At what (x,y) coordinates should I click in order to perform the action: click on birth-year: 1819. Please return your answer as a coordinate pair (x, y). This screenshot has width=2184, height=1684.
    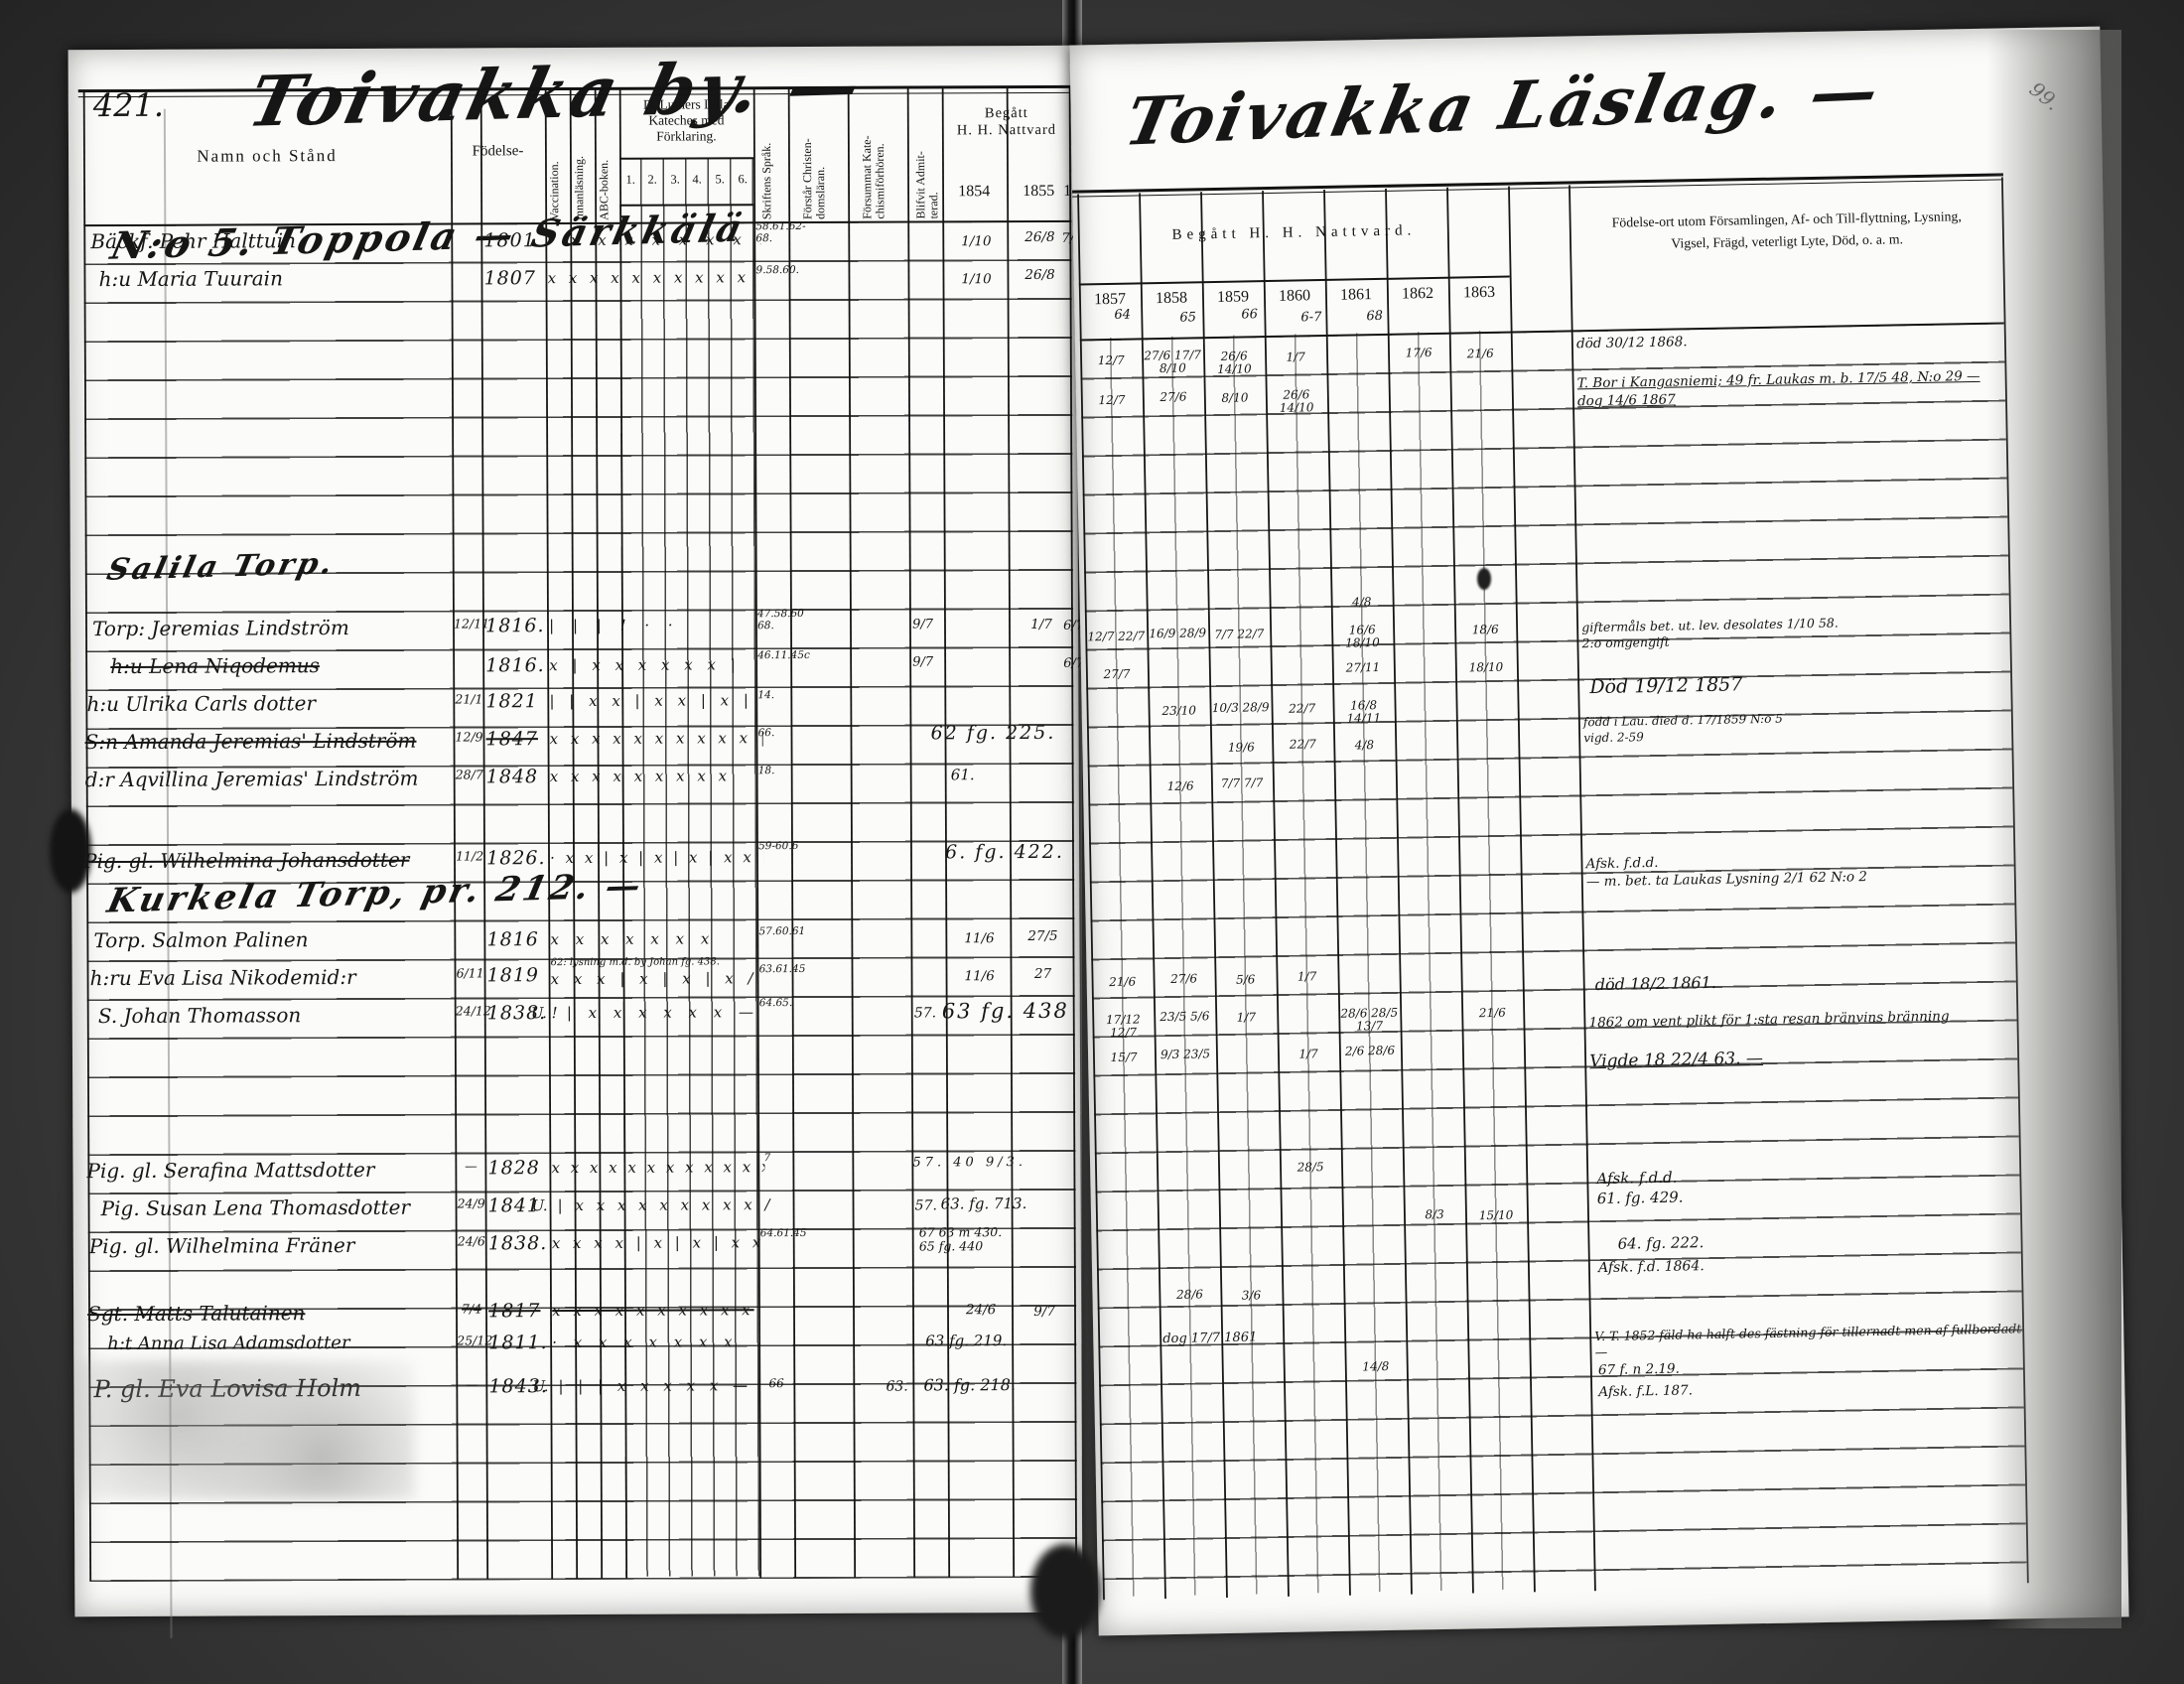
    Looking at the image, I should click on (513, 976).